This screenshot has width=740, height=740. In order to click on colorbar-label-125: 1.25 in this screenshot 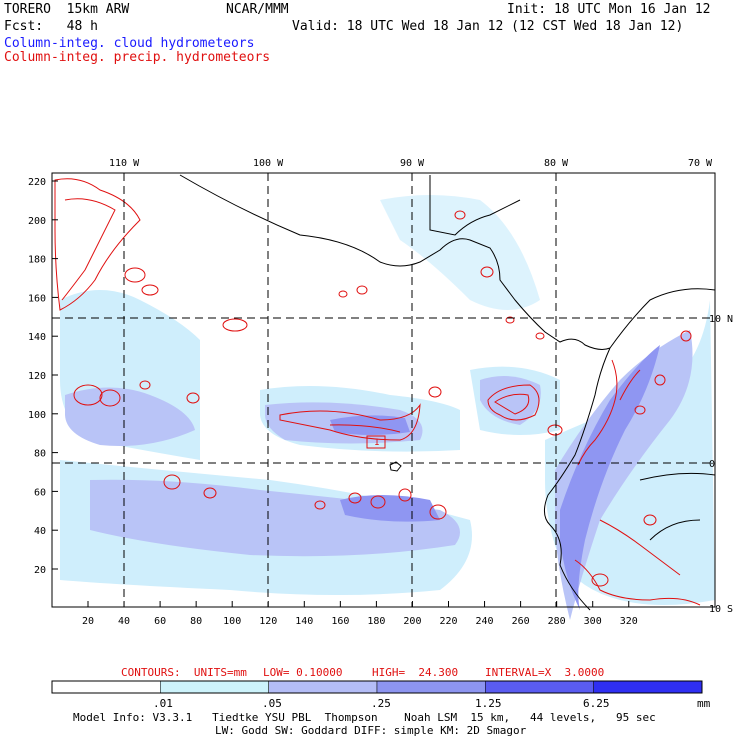, I will do `click(488, 703)`.